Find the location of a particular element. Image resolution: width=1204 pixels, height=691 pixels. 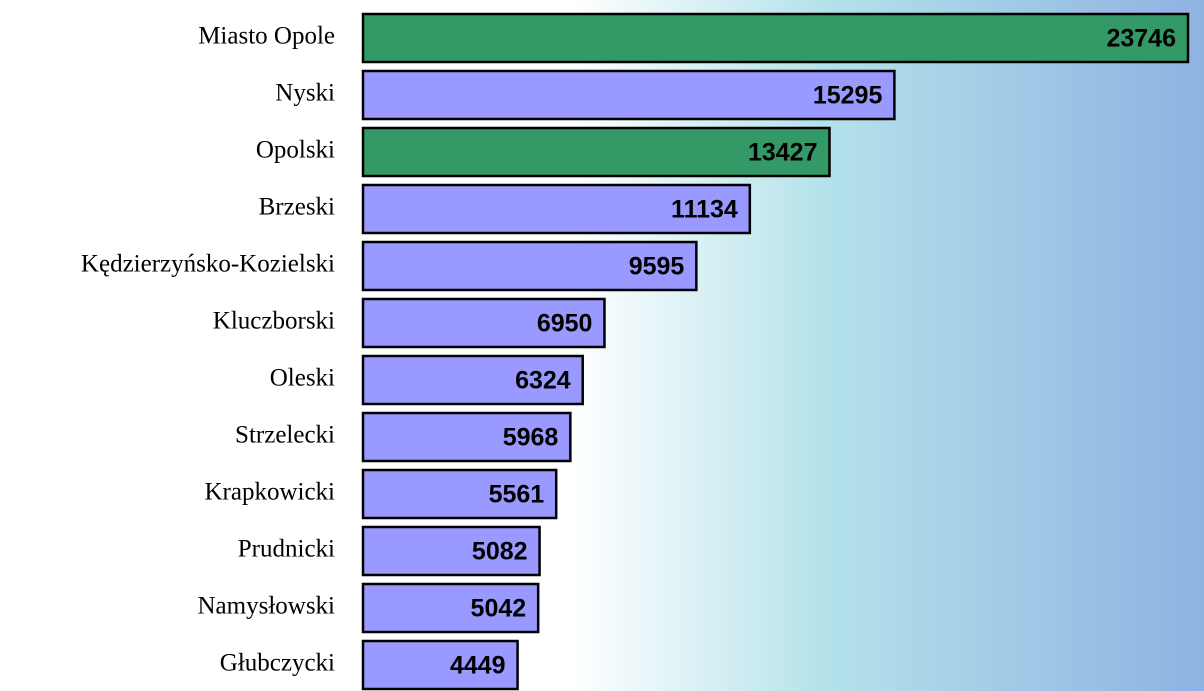

category-label: Kluczborski is located at coordinates (274, 321).